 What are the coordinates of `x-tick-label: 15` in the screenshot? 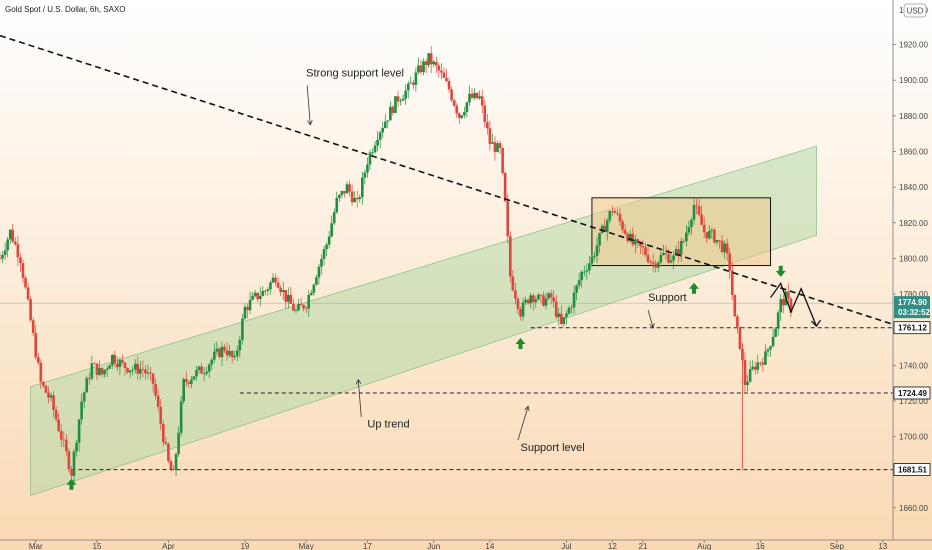 It's located at (97, 546).